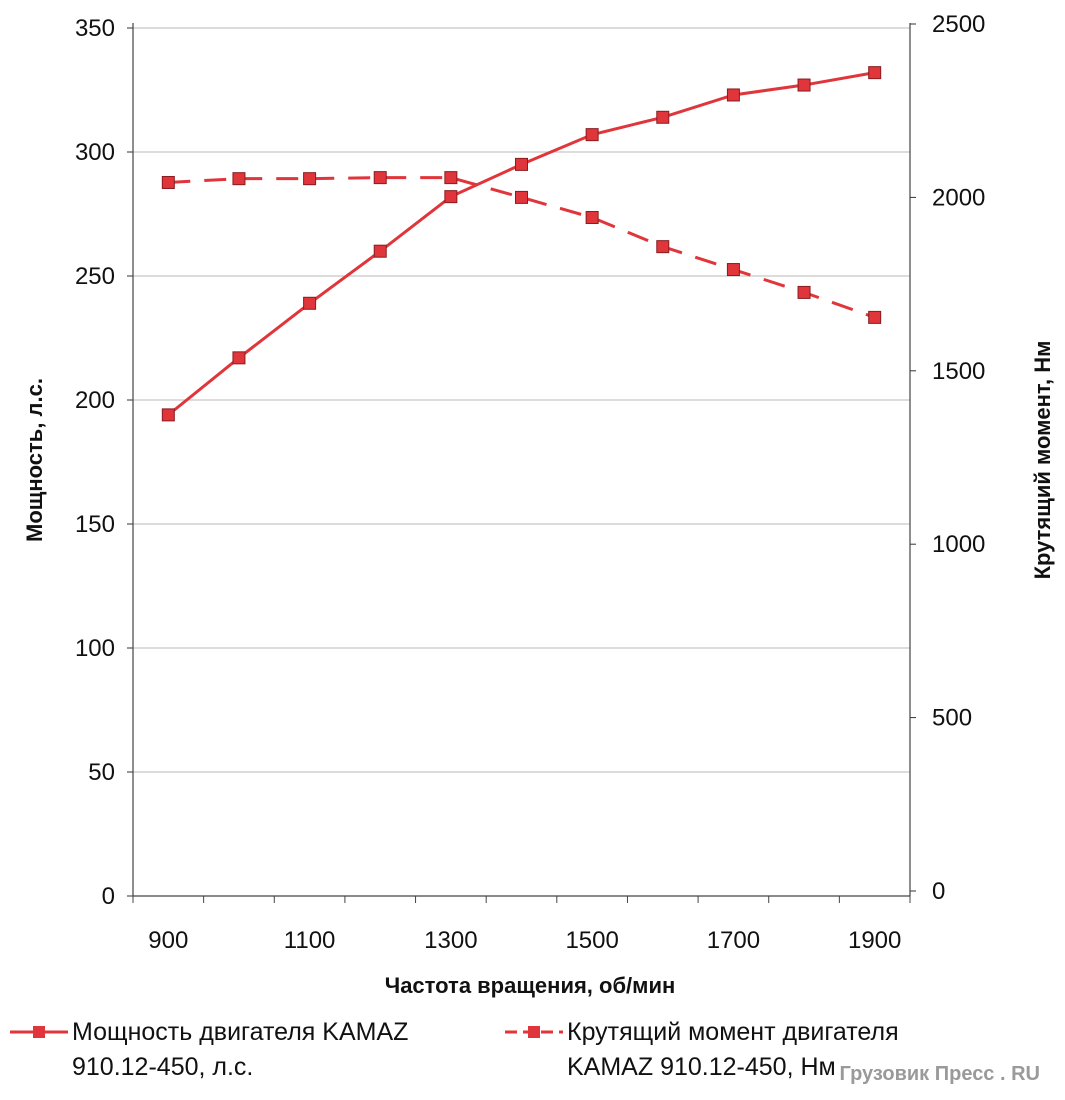 Image resolution: width=1065 pixels, height=1100 pixels. I want to click on x-axis-title: Частота вращения, об/мин, so click(530, 985).